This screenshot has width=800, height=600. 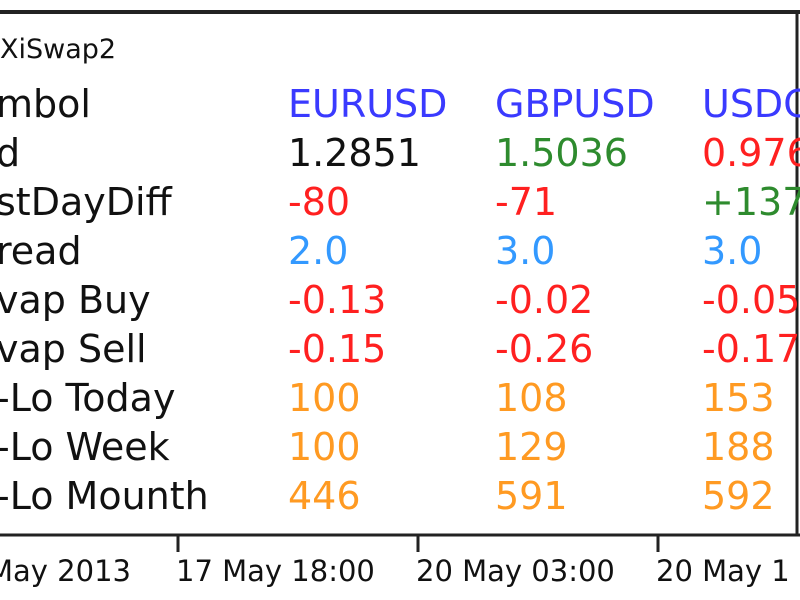 I want to click on cell-value: 1.5036, so click(x=561, y=153).